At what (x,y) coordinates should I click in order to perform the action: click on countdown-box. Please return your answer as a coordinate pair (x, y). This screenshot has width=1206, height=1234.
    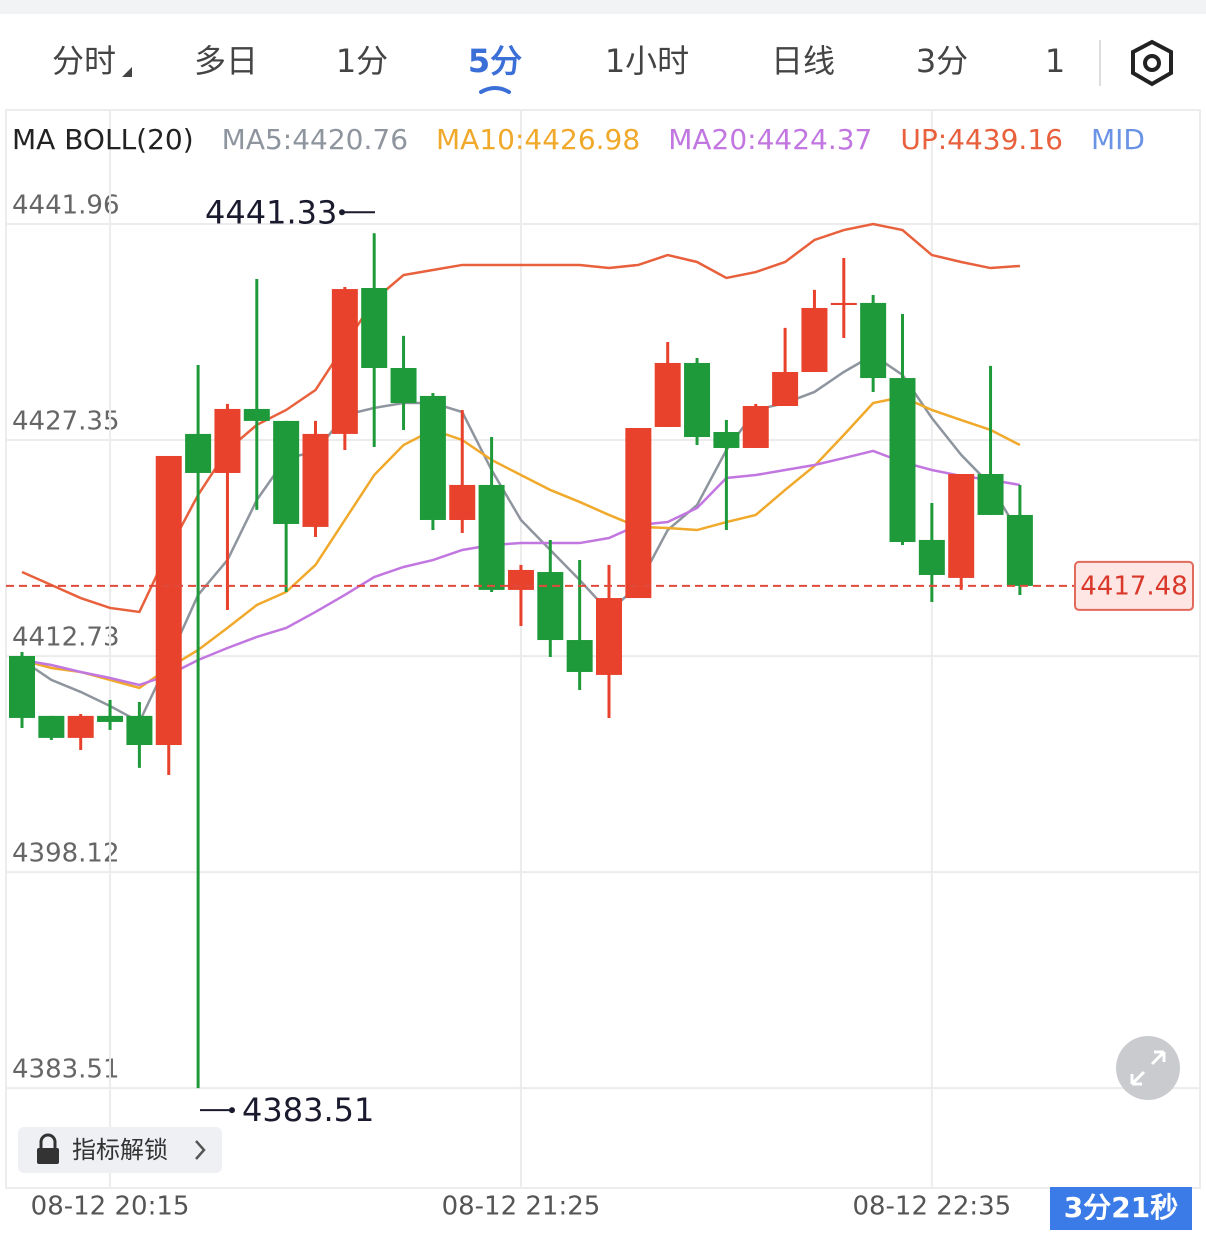
    Looking at the image, I should click on (1121, 1208).